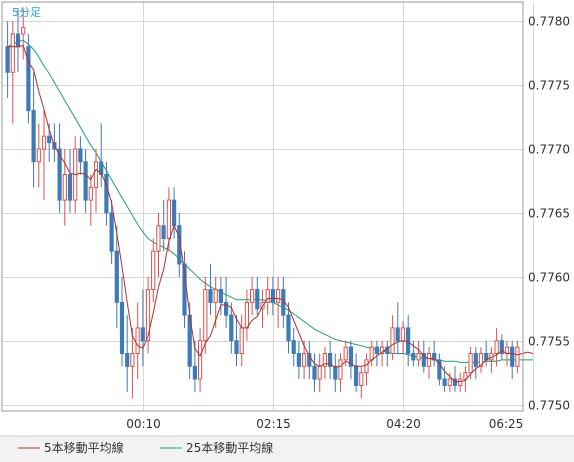 The image size is (574, 462). I want to click on legend-item-ma25: 25本移動平均線, so click(216, 447).